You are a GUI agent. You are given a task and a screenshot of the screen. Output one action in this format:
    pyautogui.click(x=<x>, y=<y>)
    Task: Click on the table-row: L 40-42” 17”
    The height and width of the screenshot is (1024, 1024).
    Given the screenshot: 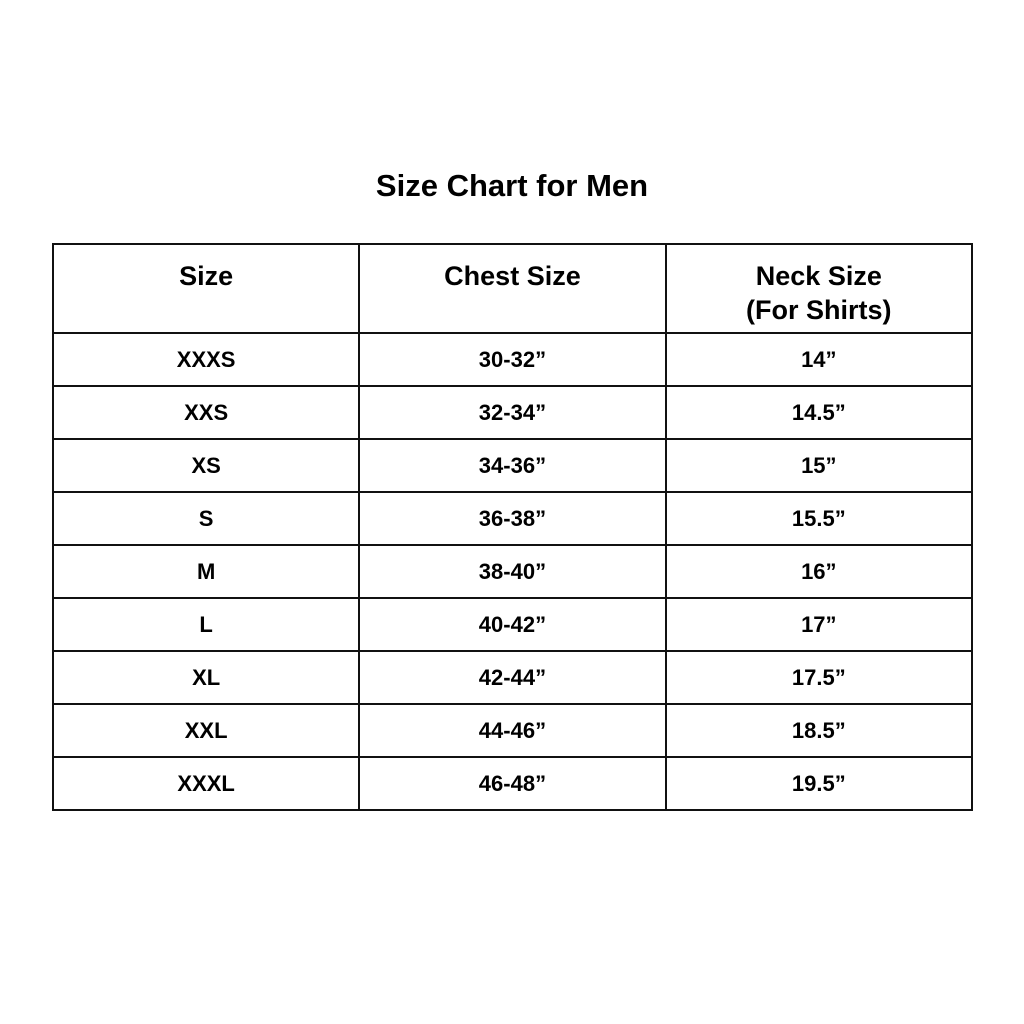 What is the action you would take?
    pyautogui.click(x=512, y=624)
    